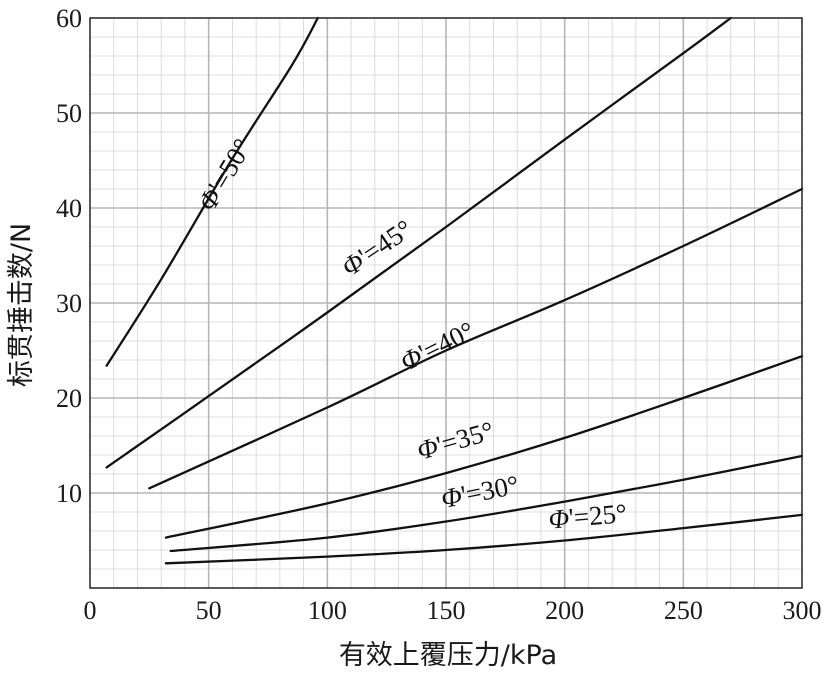  What do you see at coordinates (69, 493) in the screenshot?
I see `y-tick-label: 10` at bounding box center [69, 493].